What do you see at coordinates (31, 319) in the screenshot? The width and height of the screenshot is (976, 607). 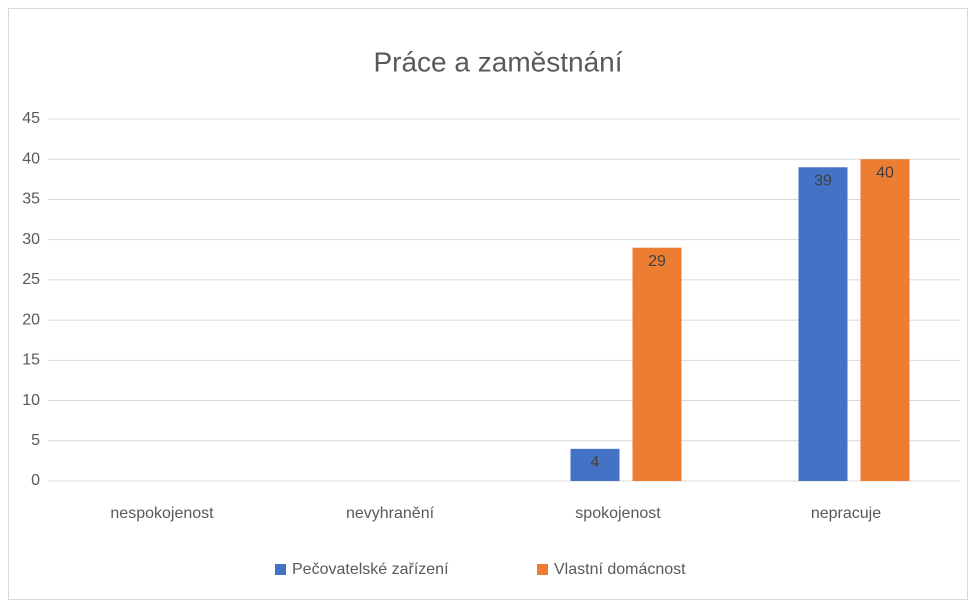 I see `y-tick-label: 20` at bounding box center [31, 319].